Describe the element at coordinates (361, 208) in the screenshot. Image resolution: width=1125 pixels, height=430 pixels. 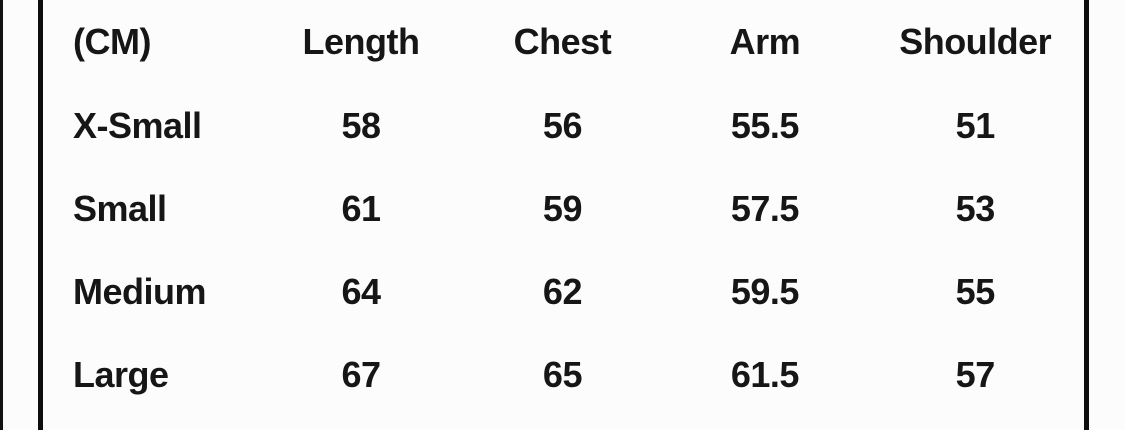
I see `value-cell: 61` at that location.